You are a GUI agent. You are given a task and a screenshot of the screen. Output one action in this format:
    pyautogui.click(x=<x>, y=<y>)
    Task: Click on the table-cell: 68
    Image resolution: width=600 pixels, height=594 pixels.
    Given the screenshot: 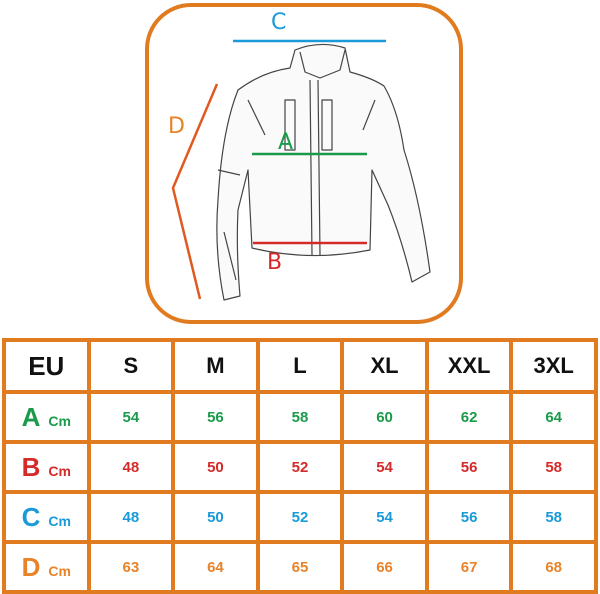 What is the action you would take?
    pyautogui.click(x=553, y=567)
    